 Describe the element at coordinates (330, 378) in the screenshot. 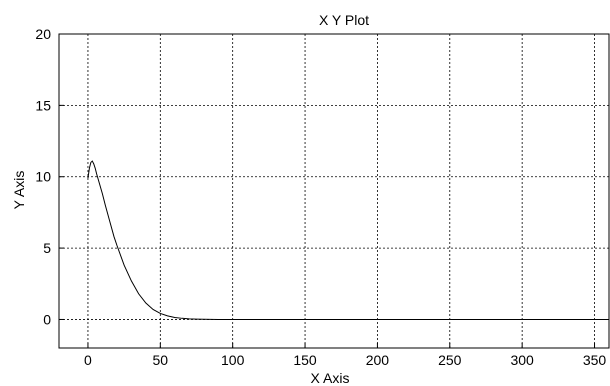

I see `x-axis-label: X Axis` at that location.